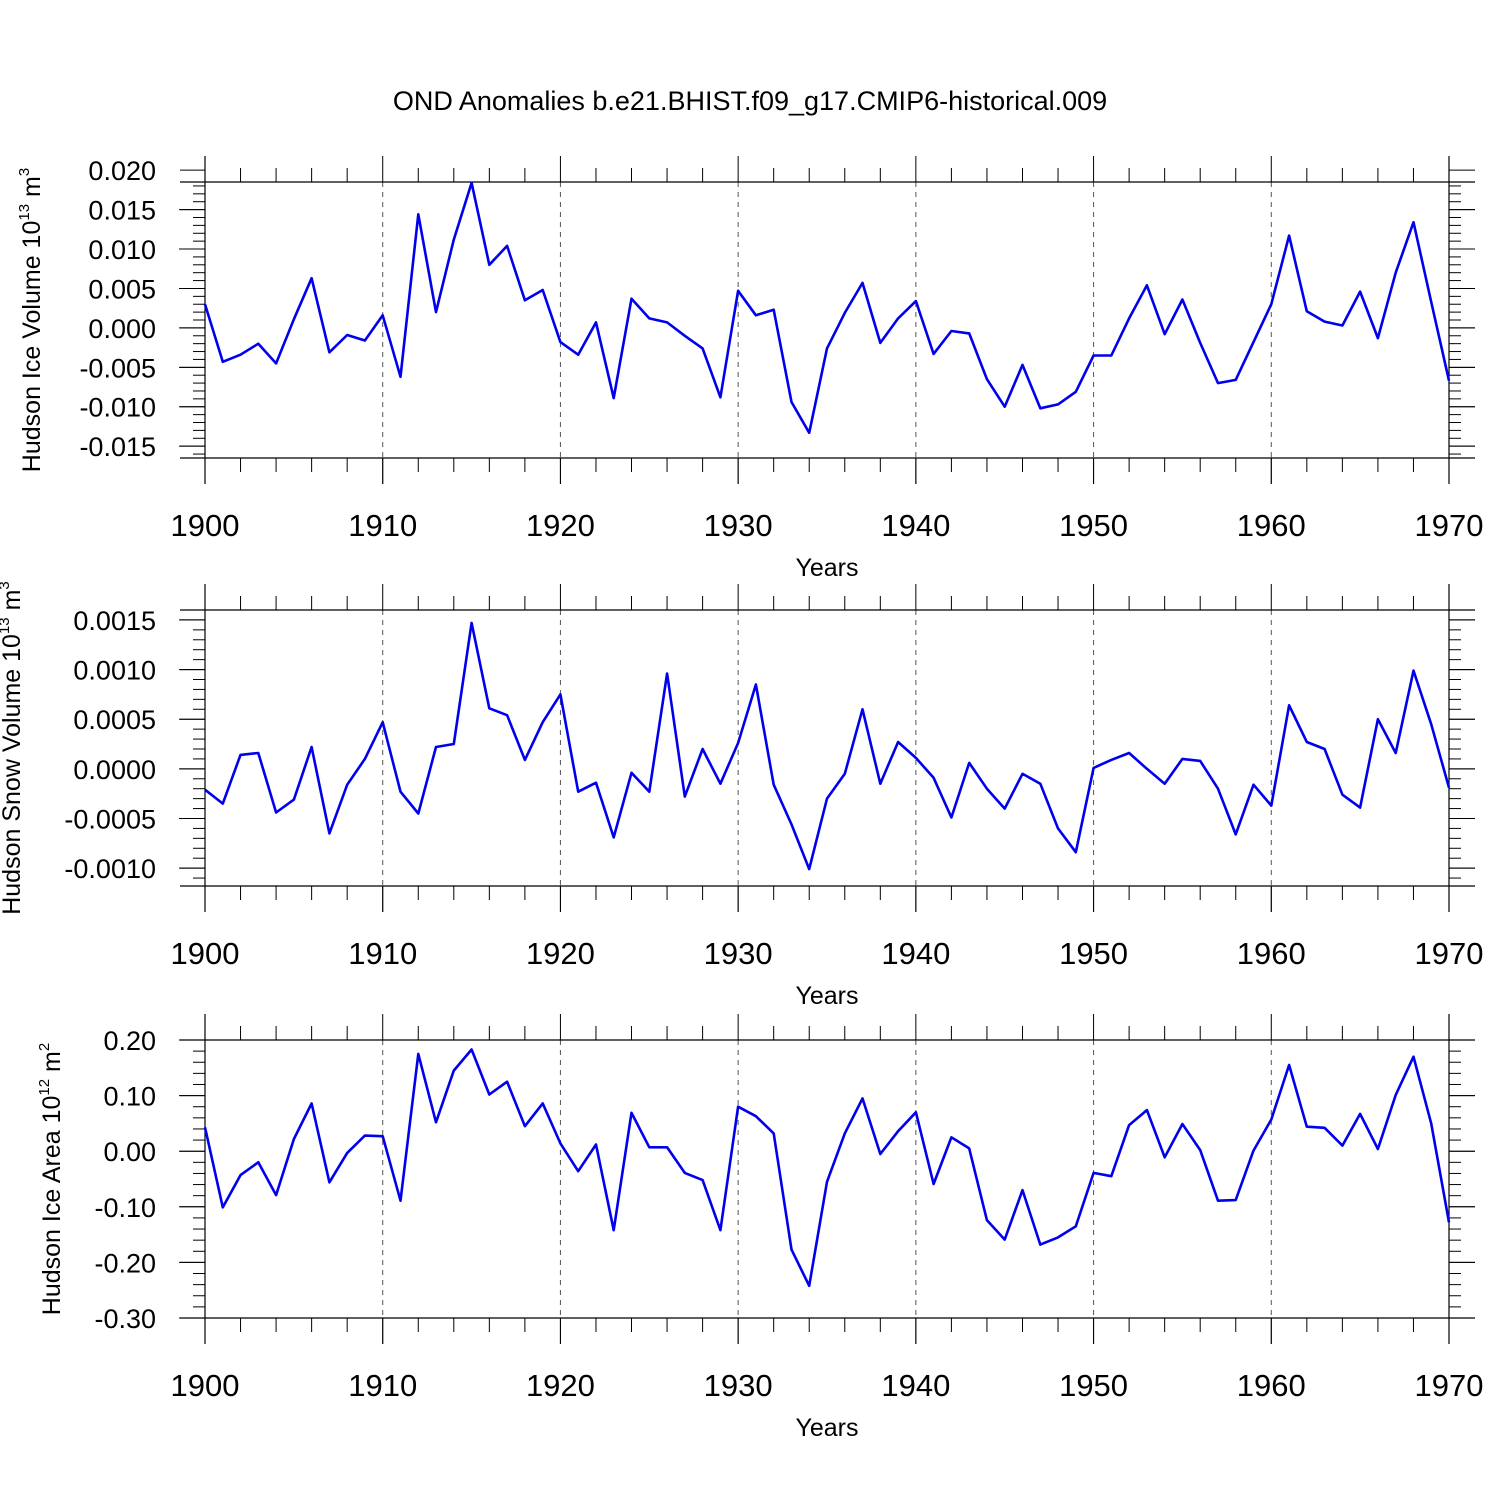 The height and width of the screenshot is (1500, 1500). Describe the element at coordinates (827, 308) in the screenshot. I see `series-line-ice-volume` at that location.